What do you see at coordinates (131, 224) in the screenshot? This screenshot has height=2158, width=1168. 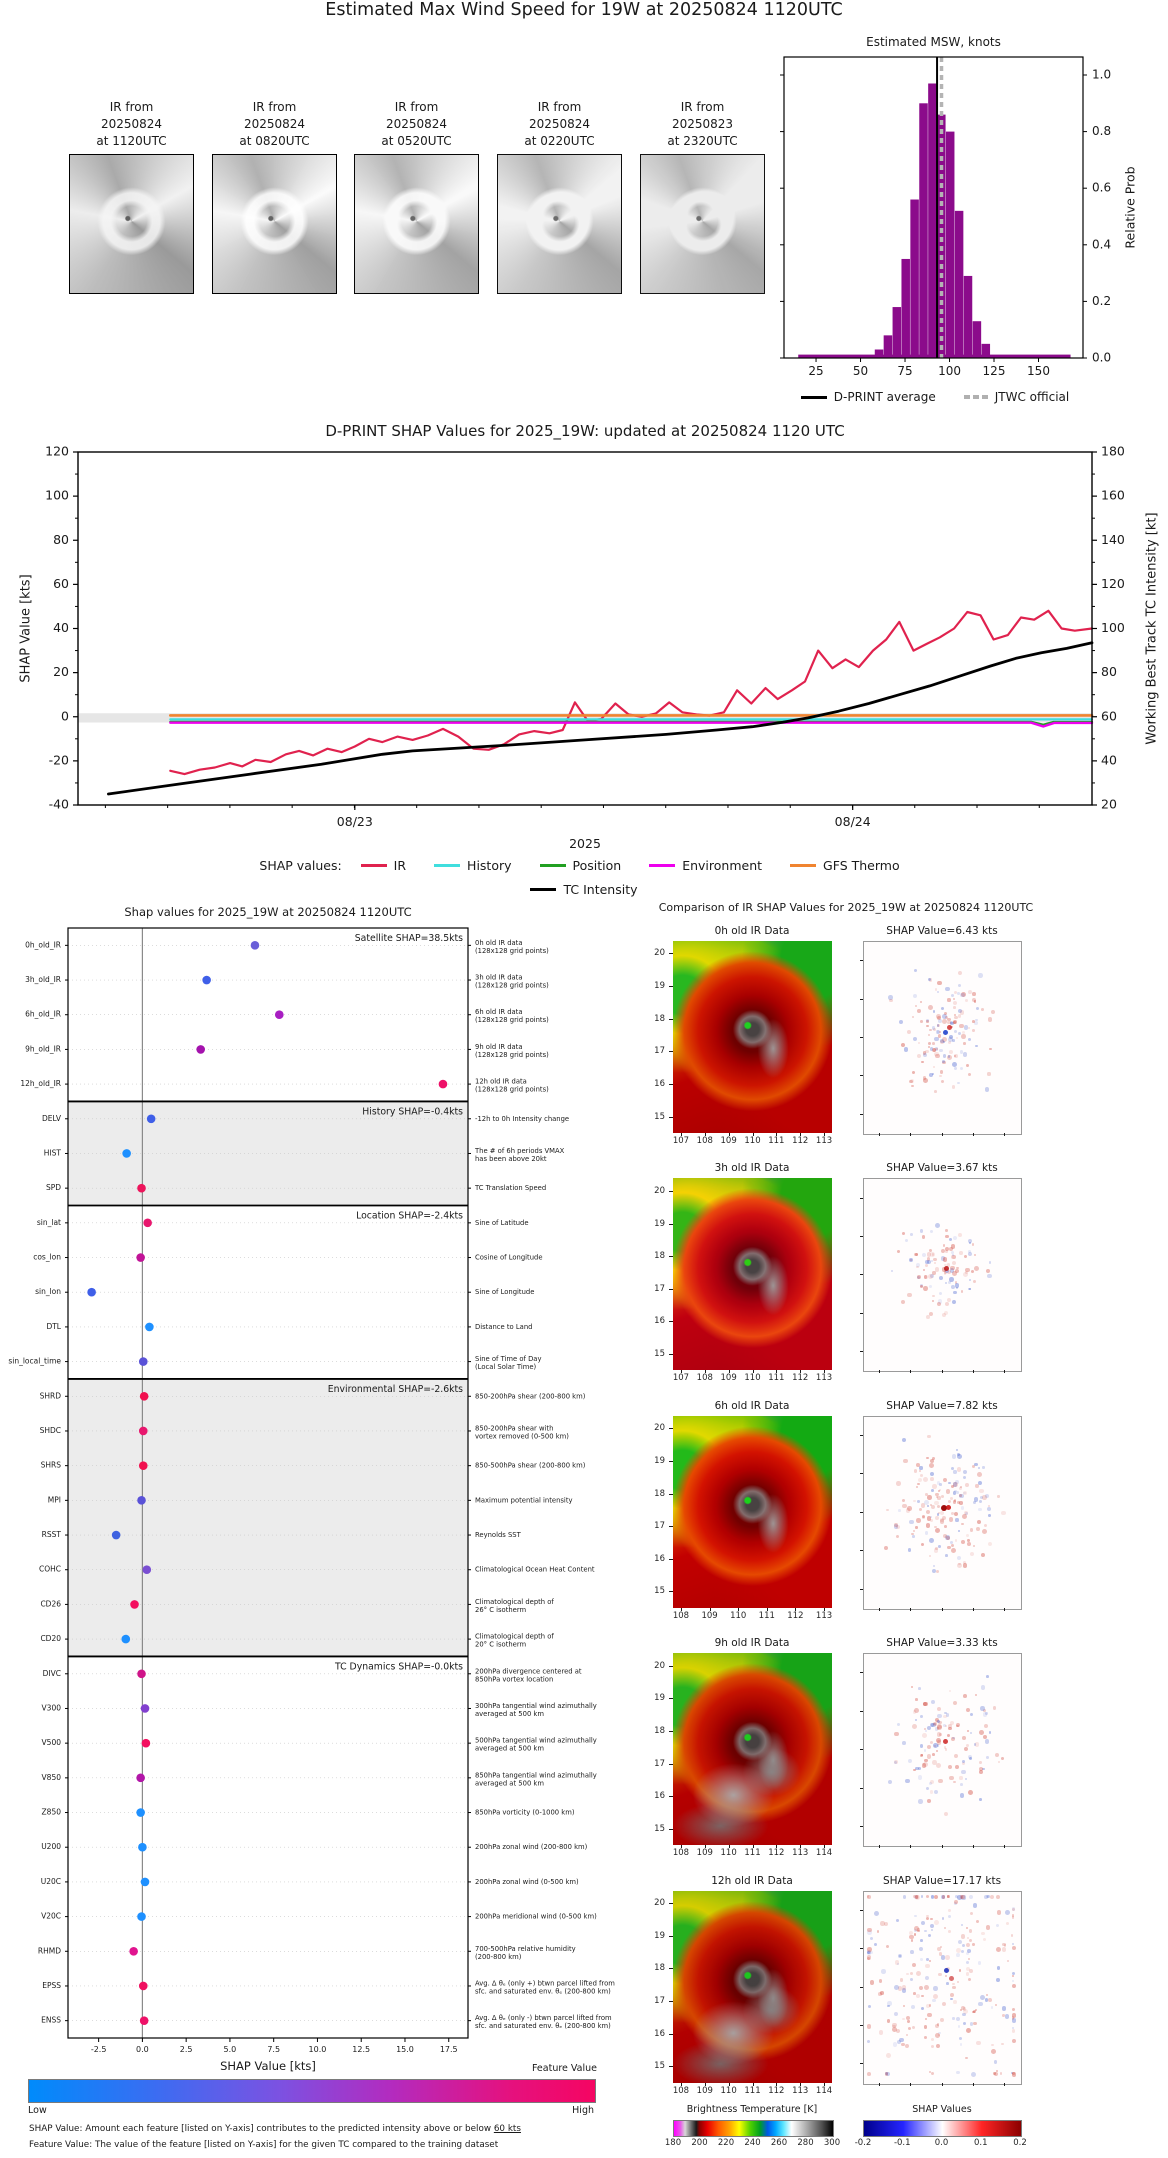 I see `ir-satellite-image` at bounding box center [131, 224].